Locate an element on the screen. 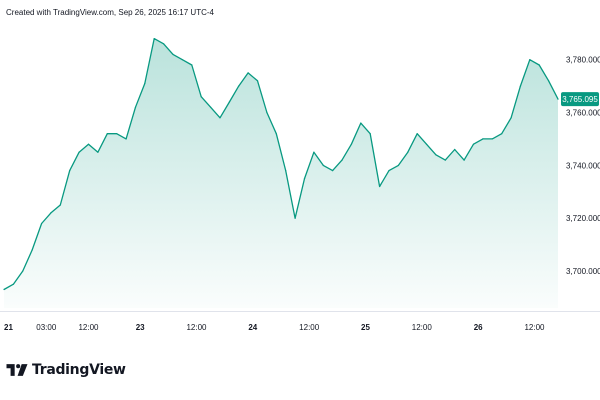 This screenshot has width=600, height=400. x-tick-label: 23 is located at coordinates (140, 327).